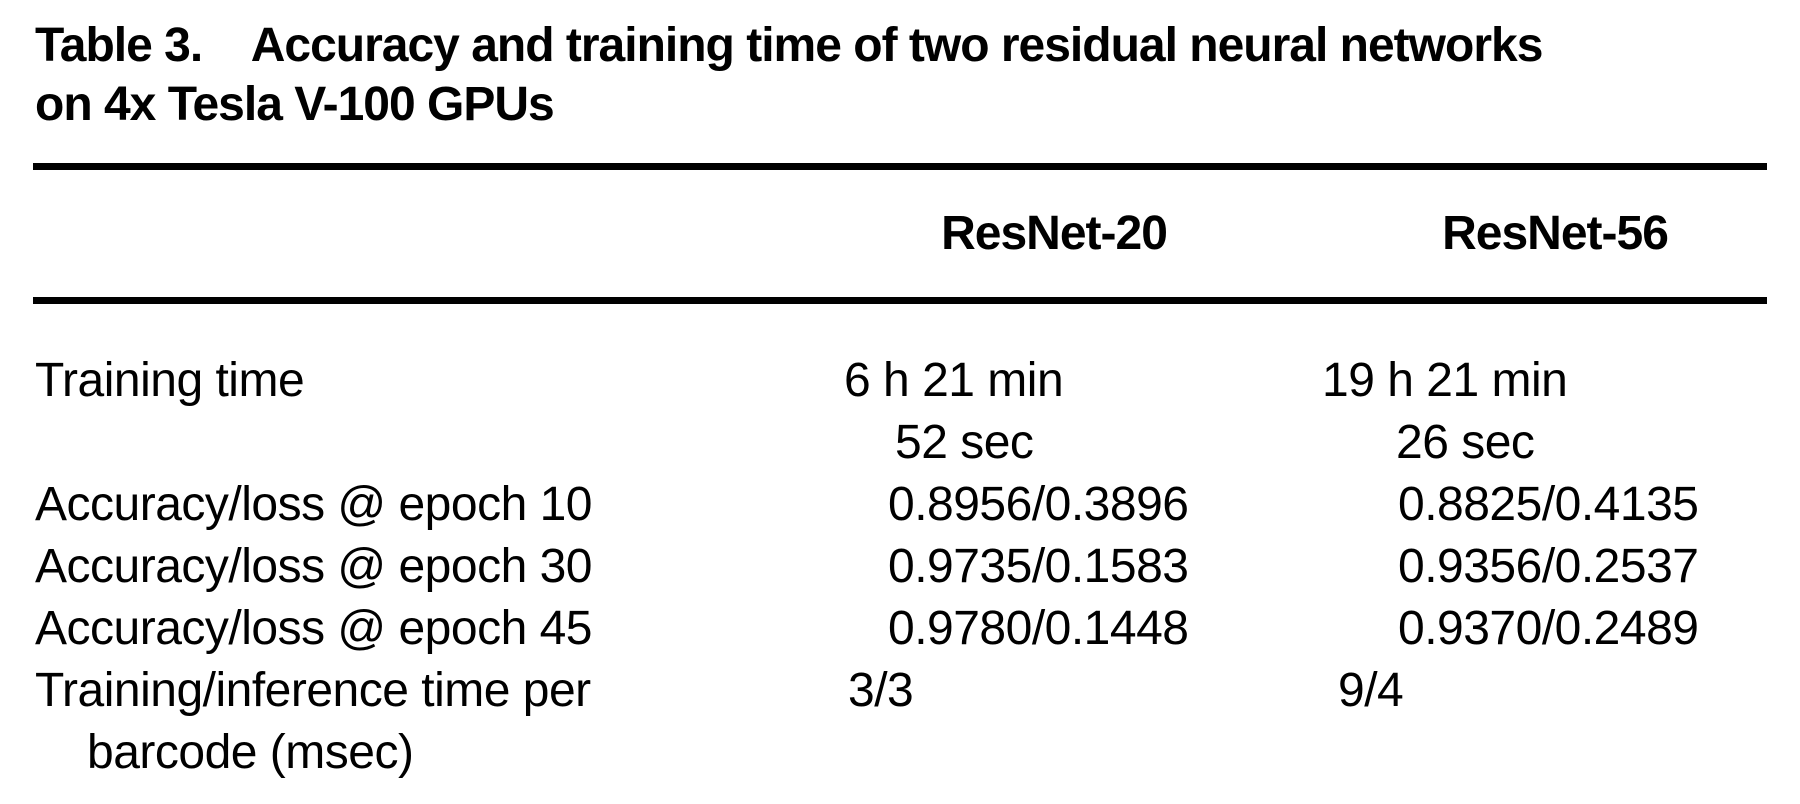 The height and width of the screenshot is (804, 1800). Describe the element at coordinates (314, 566) in the screenshot. I see `row-label-epoch-30: Accuracy/loss @ epoch 30` at that location.